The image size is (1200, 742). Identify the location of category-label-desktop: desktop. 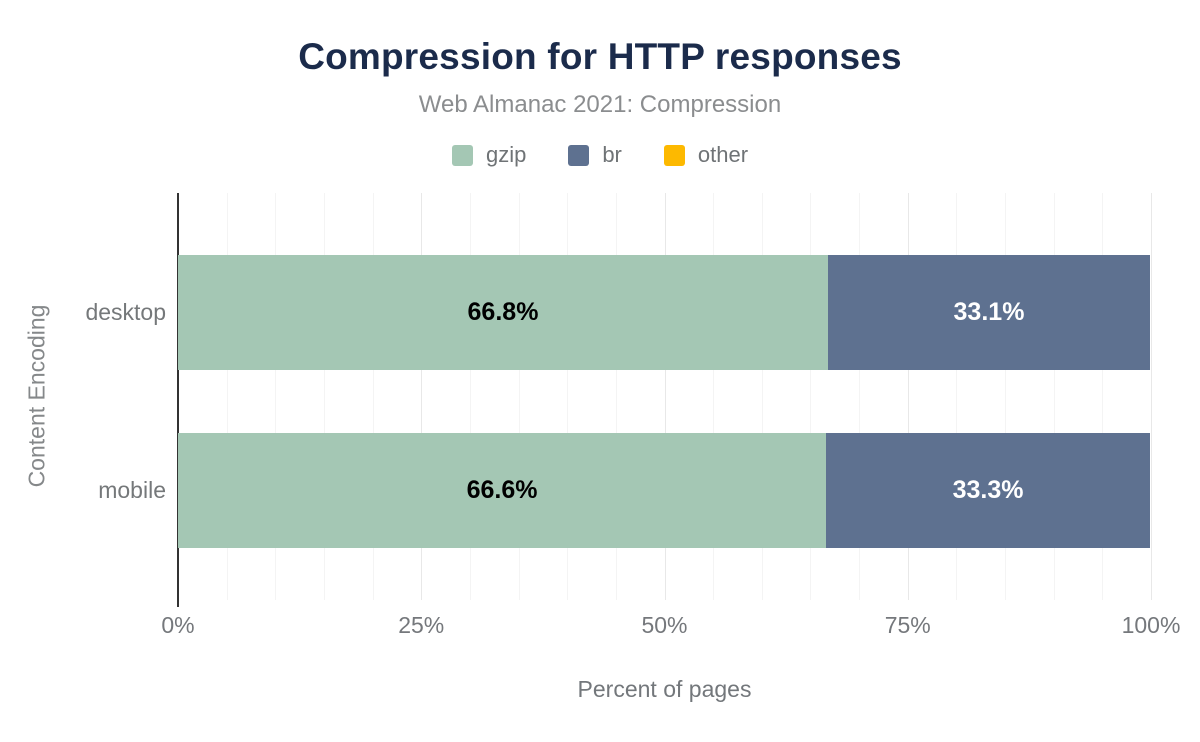
(125, 312).